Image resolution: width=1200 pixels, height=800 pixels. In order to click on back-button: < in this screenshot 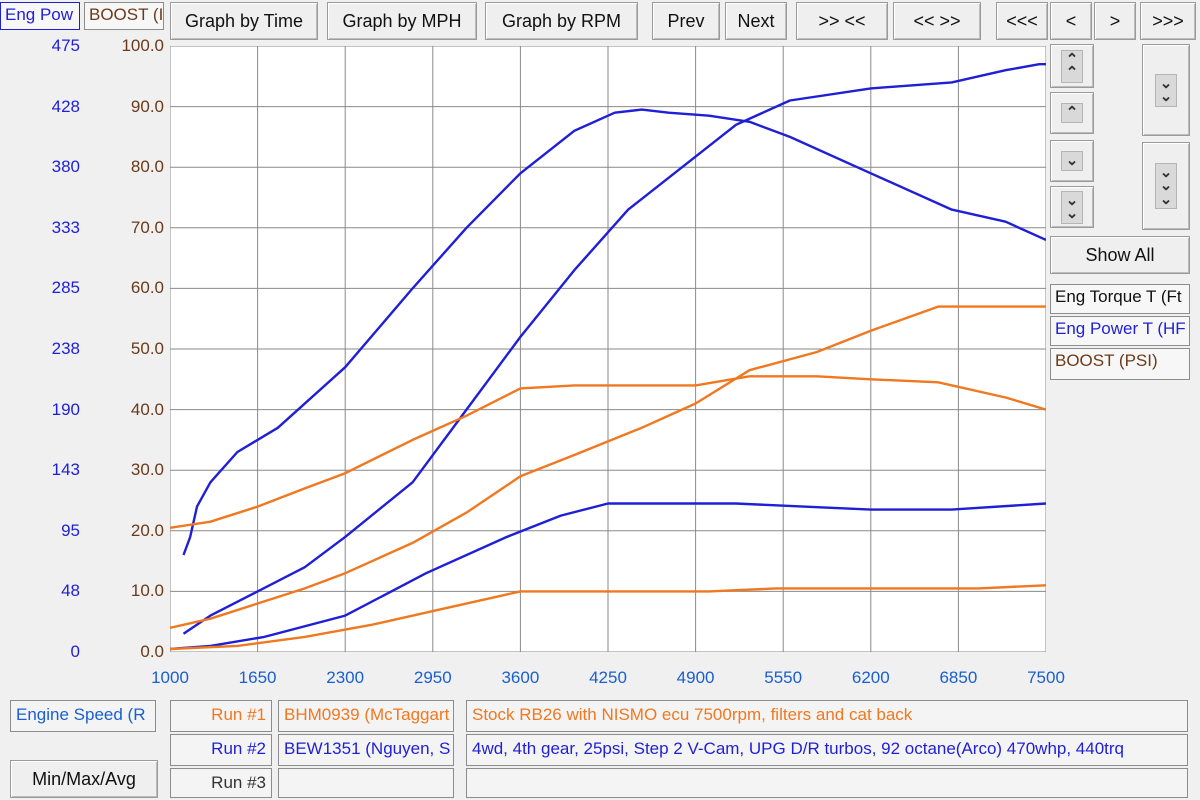, I will do `click(1071, 21)`.